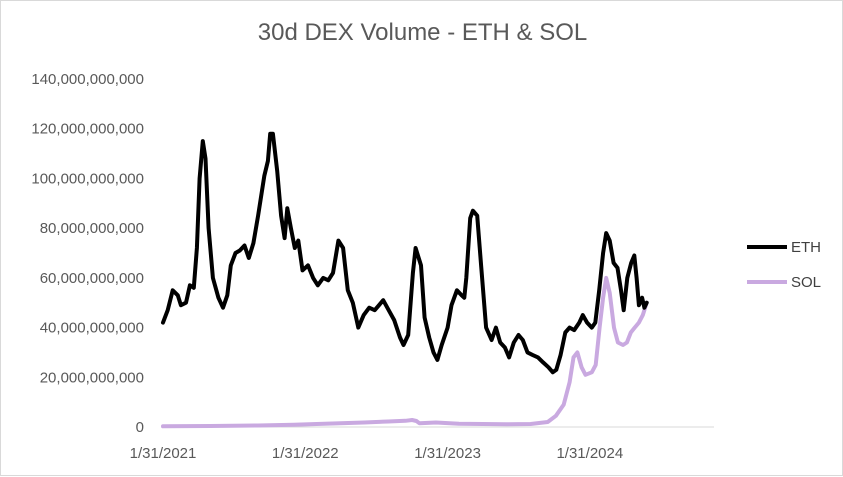 Image resolution: width=843 pixels, height=477 pixels. Describe the element at coordinates (305, 453) in the screenshot. I see `x-tick-label: 1/31/2022` at that location.